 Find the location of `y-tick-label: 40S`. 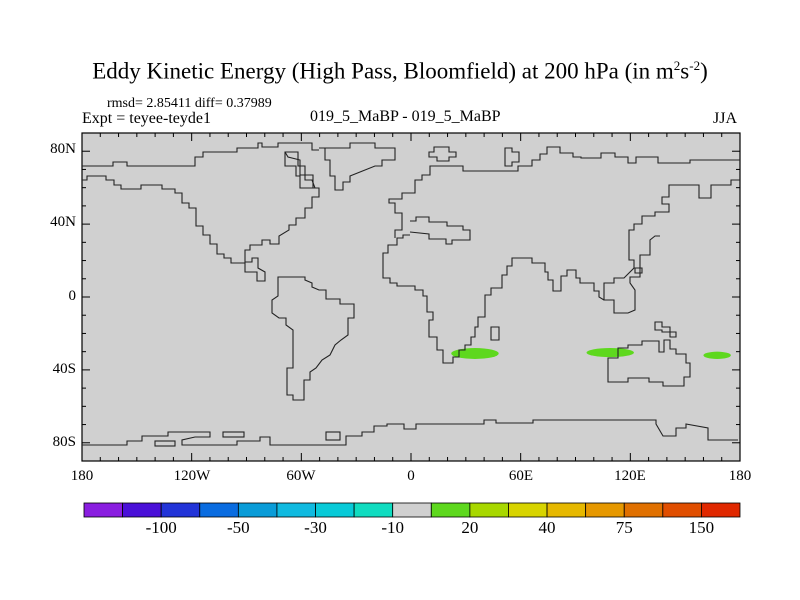

y-tick-label: 40S is located at coordinates (64, 369).